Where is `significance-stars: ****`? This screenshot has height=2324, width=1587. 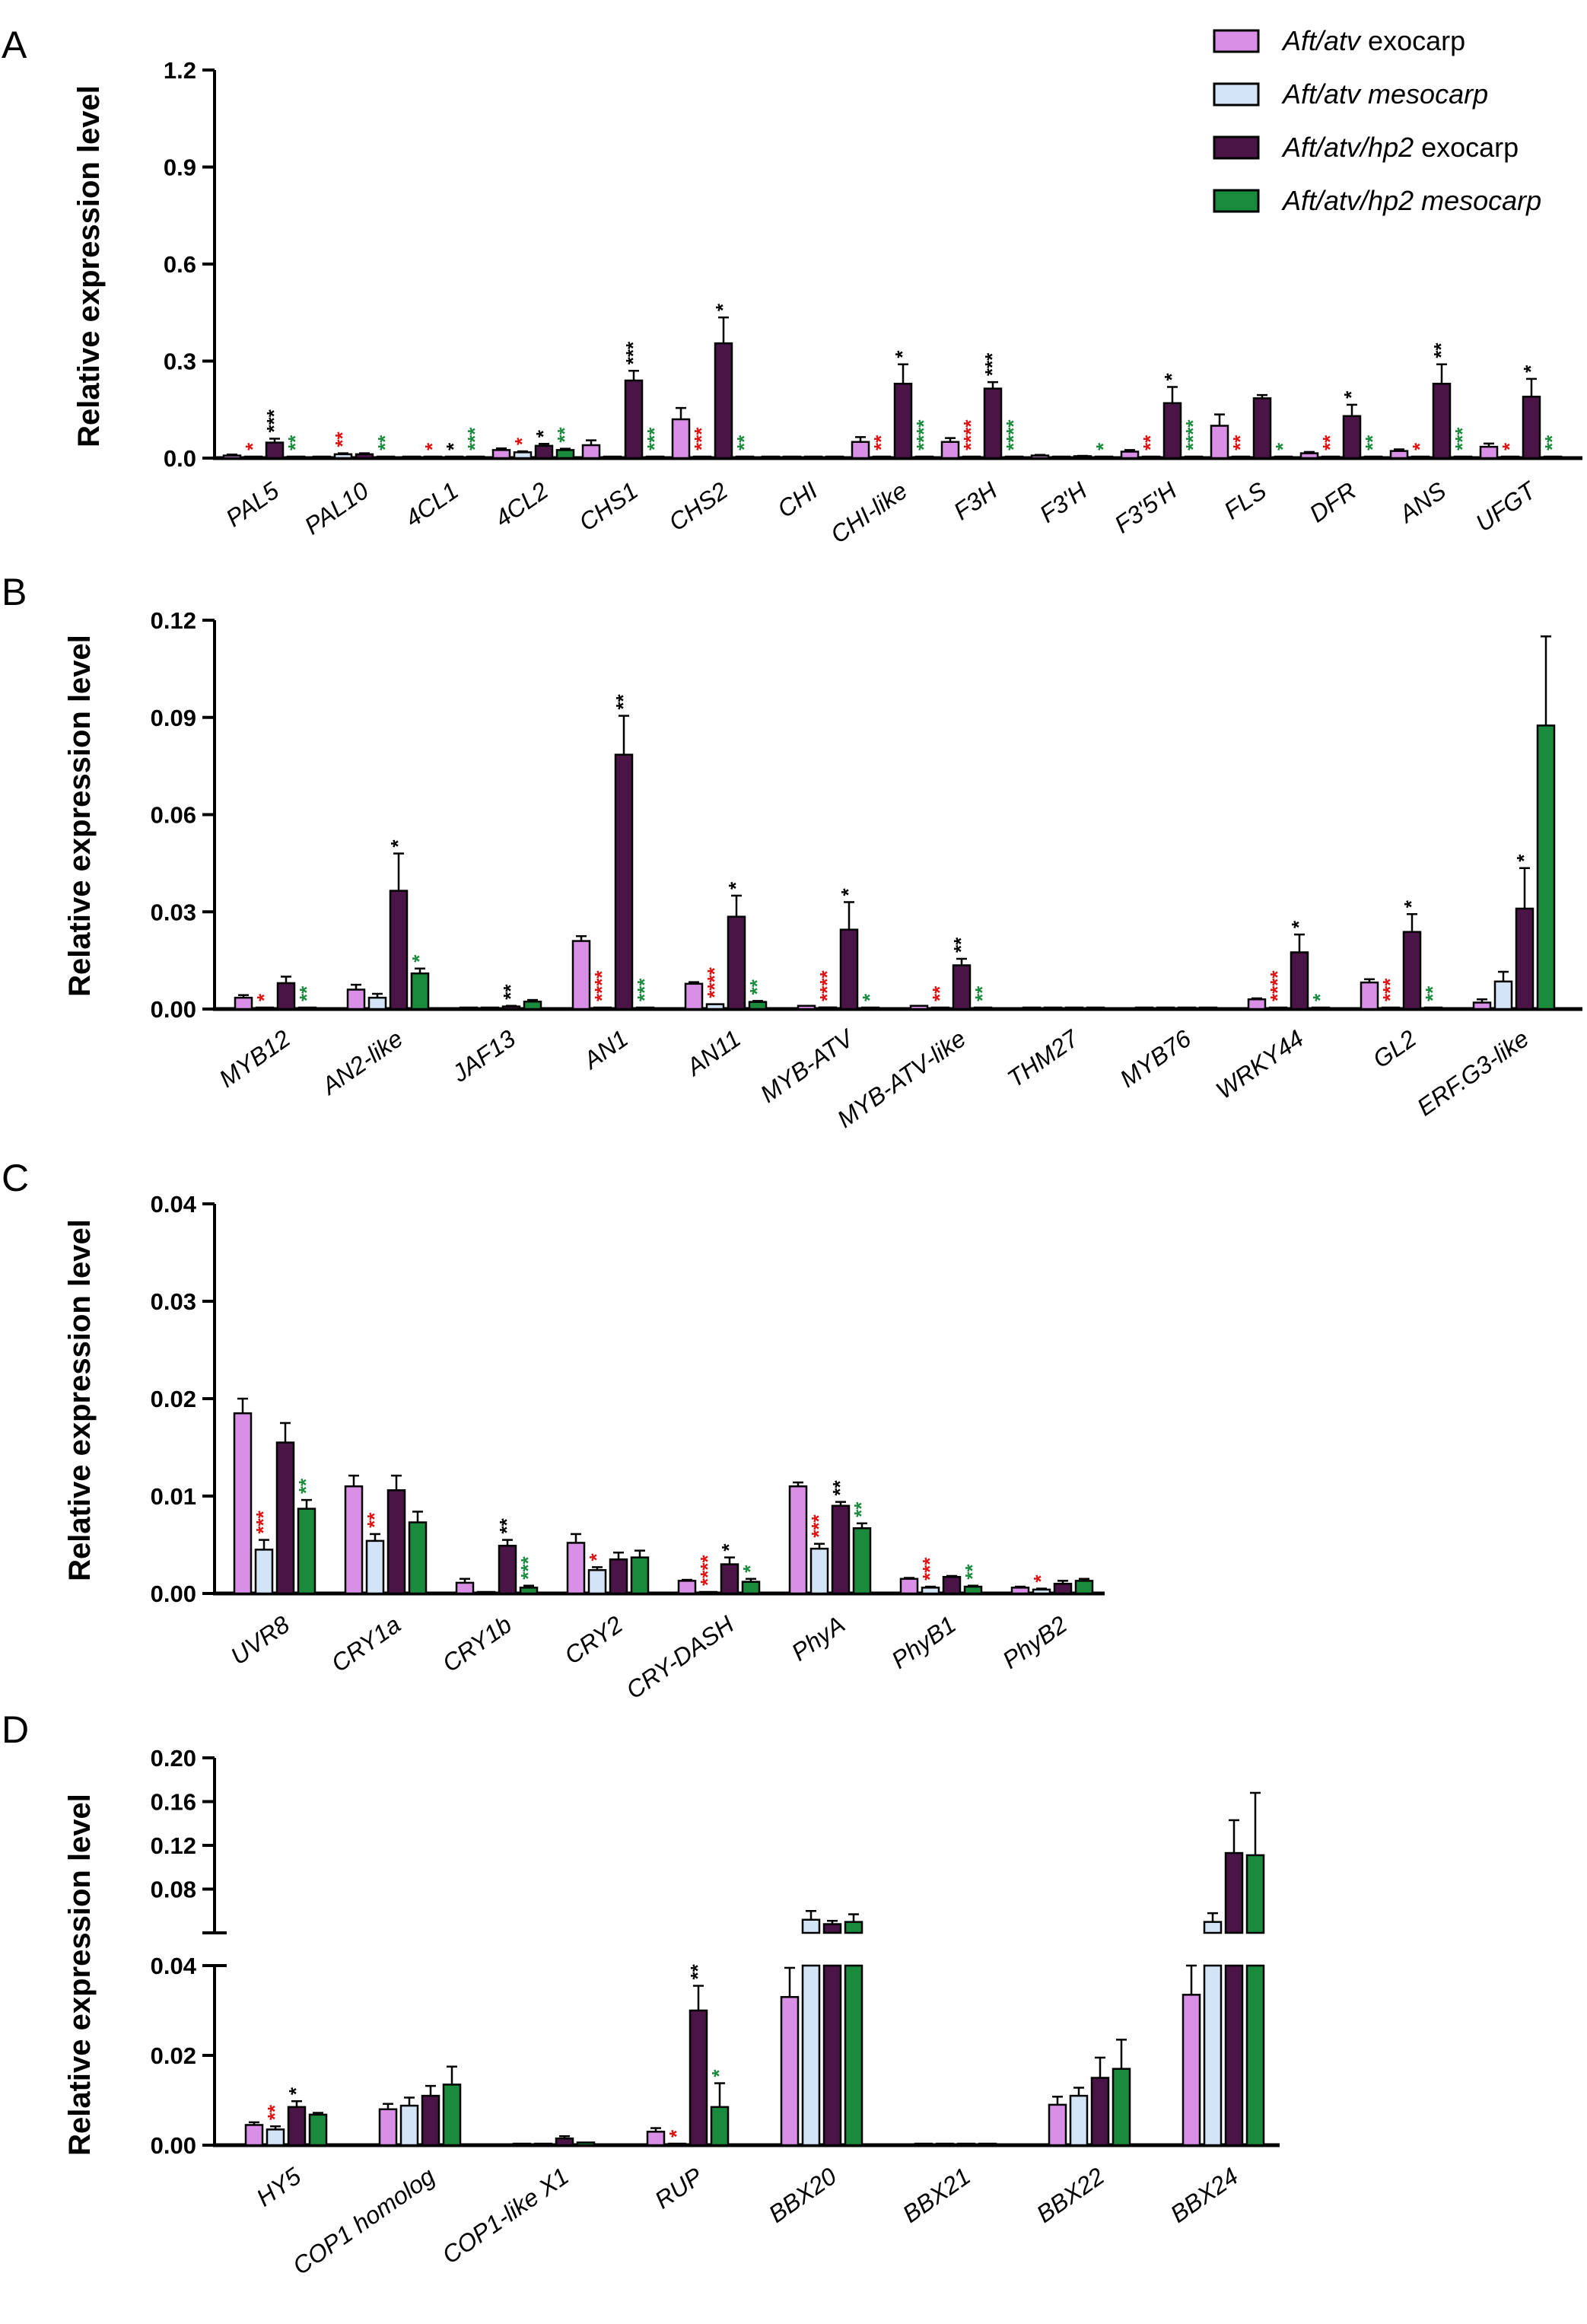 significance-stars: **** is located at coordinates (714, 982).